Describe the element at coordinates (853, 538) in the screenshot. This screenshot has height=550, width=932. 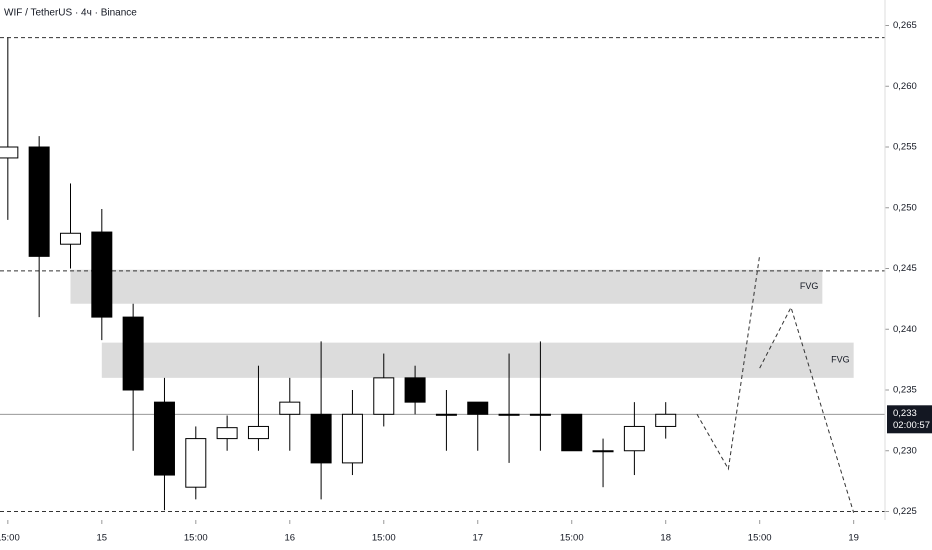
I see `x-tick-label: 19` at that location.